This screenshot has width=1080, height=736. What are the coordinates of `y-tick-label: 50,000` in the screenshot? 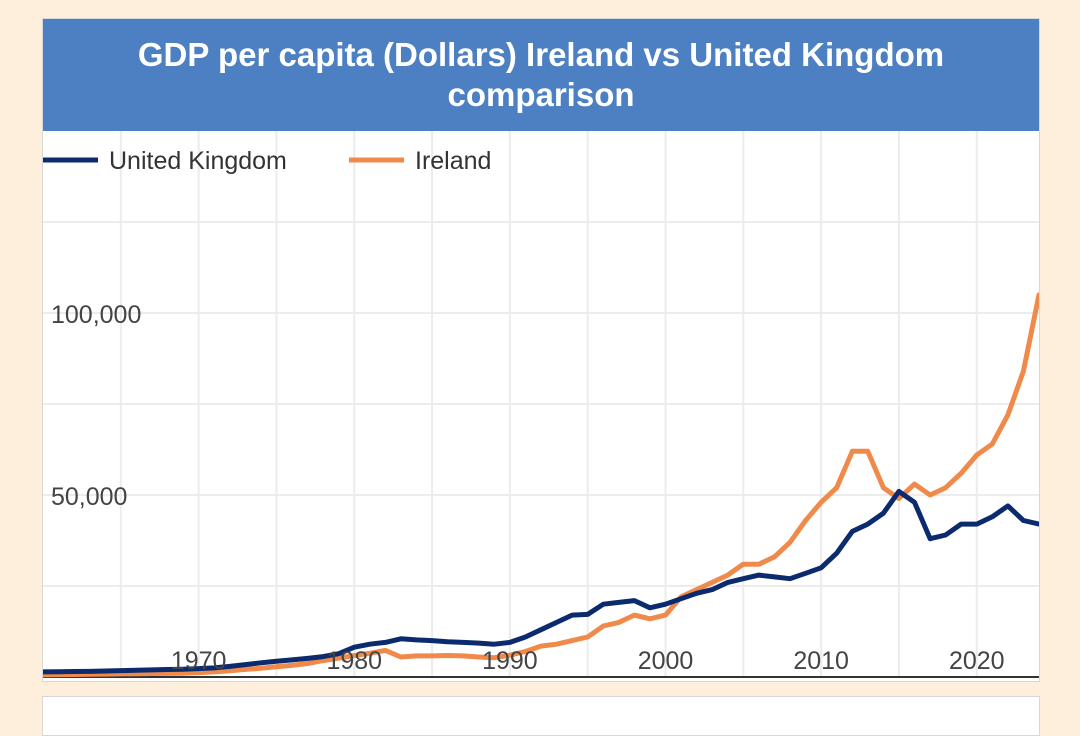 It's located at (89, 497).